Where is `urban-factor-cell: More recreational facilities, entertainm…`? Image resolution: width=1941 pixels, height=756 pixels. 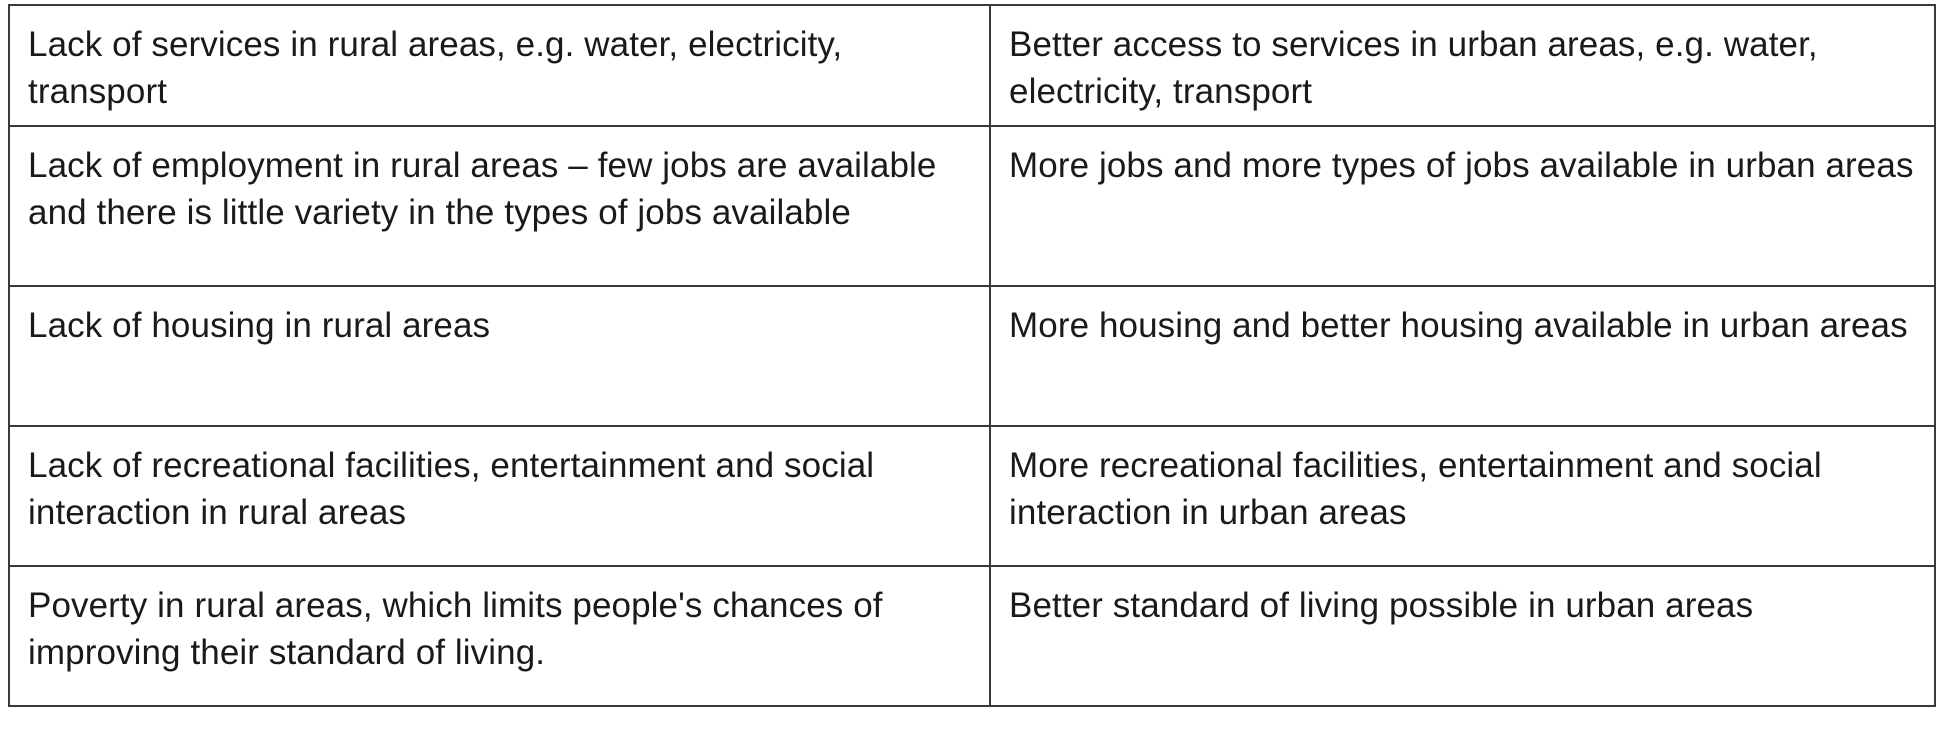
urban-factor-cell: More recreational facilities, entertainm… is located at coordinates (1462, 496).